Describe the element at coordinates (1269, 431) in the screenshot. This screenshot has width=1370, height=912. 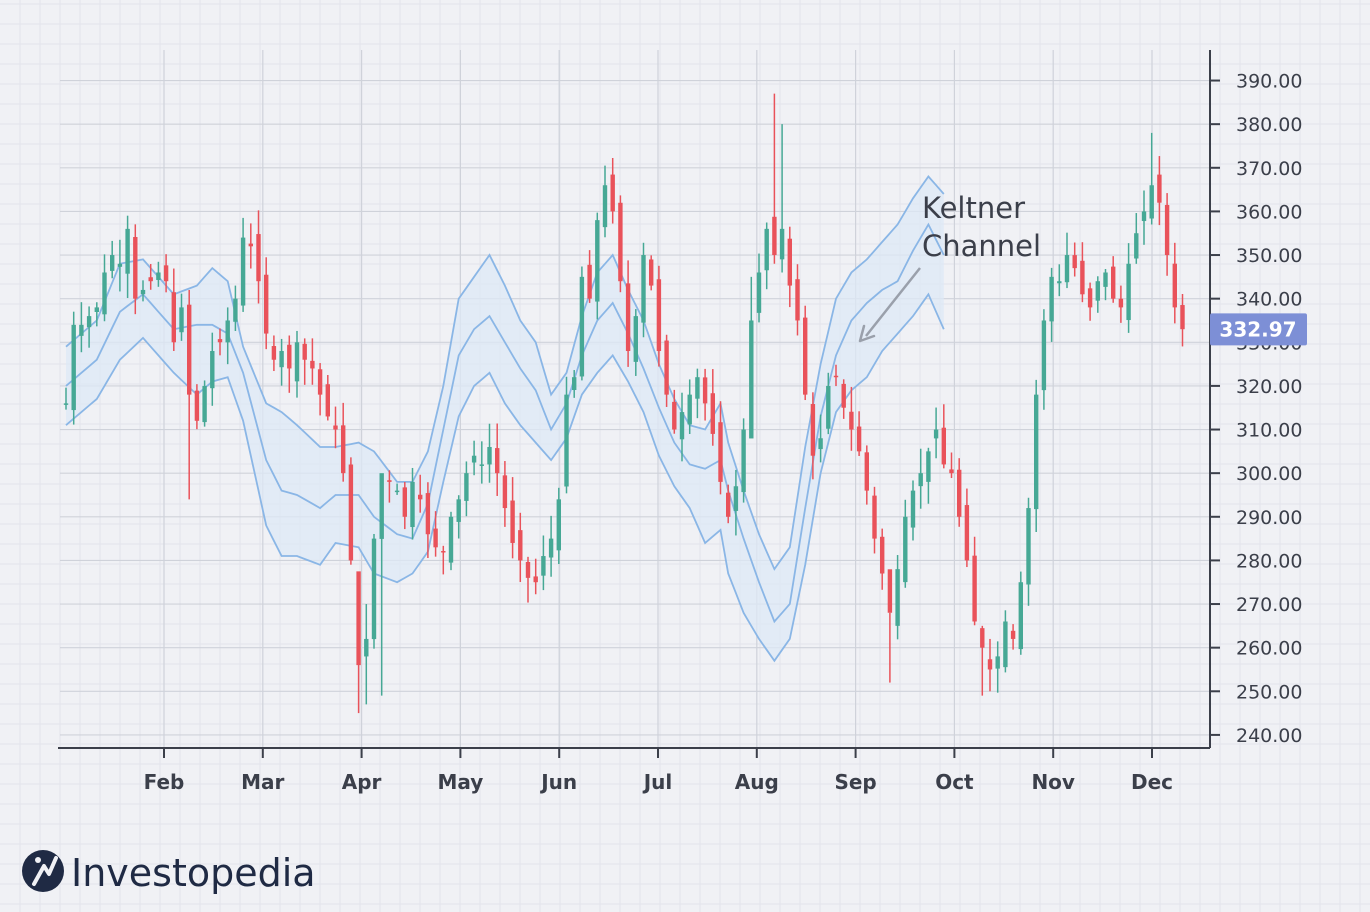
I see `y-tick-label: 310.00` at that location.